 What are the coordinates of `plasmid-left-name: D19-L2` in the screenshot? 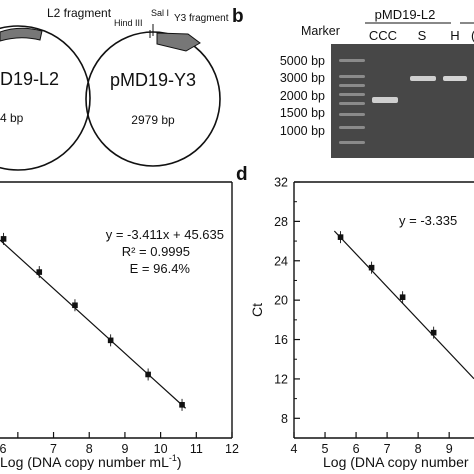 It's located at (29, 79).